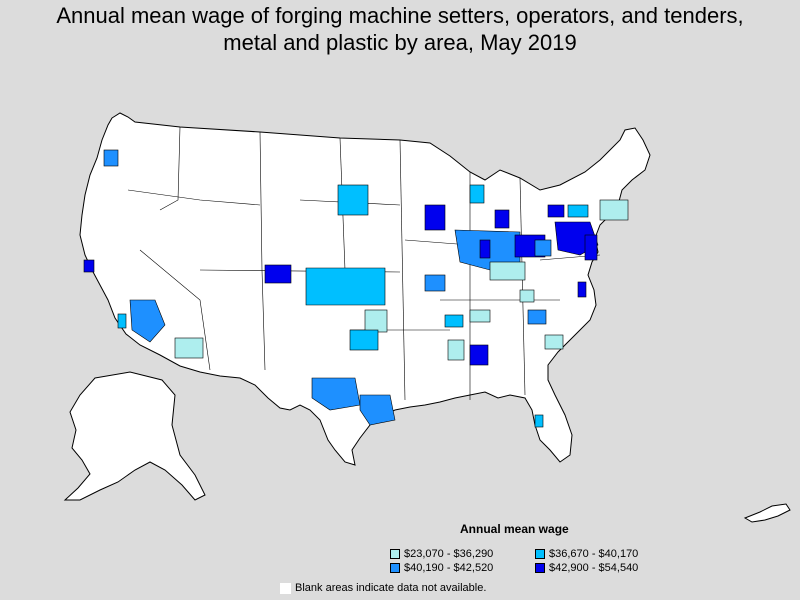  I want to click on map-title-line2: metal and plastic by area, May 2019, so click(400, 42).